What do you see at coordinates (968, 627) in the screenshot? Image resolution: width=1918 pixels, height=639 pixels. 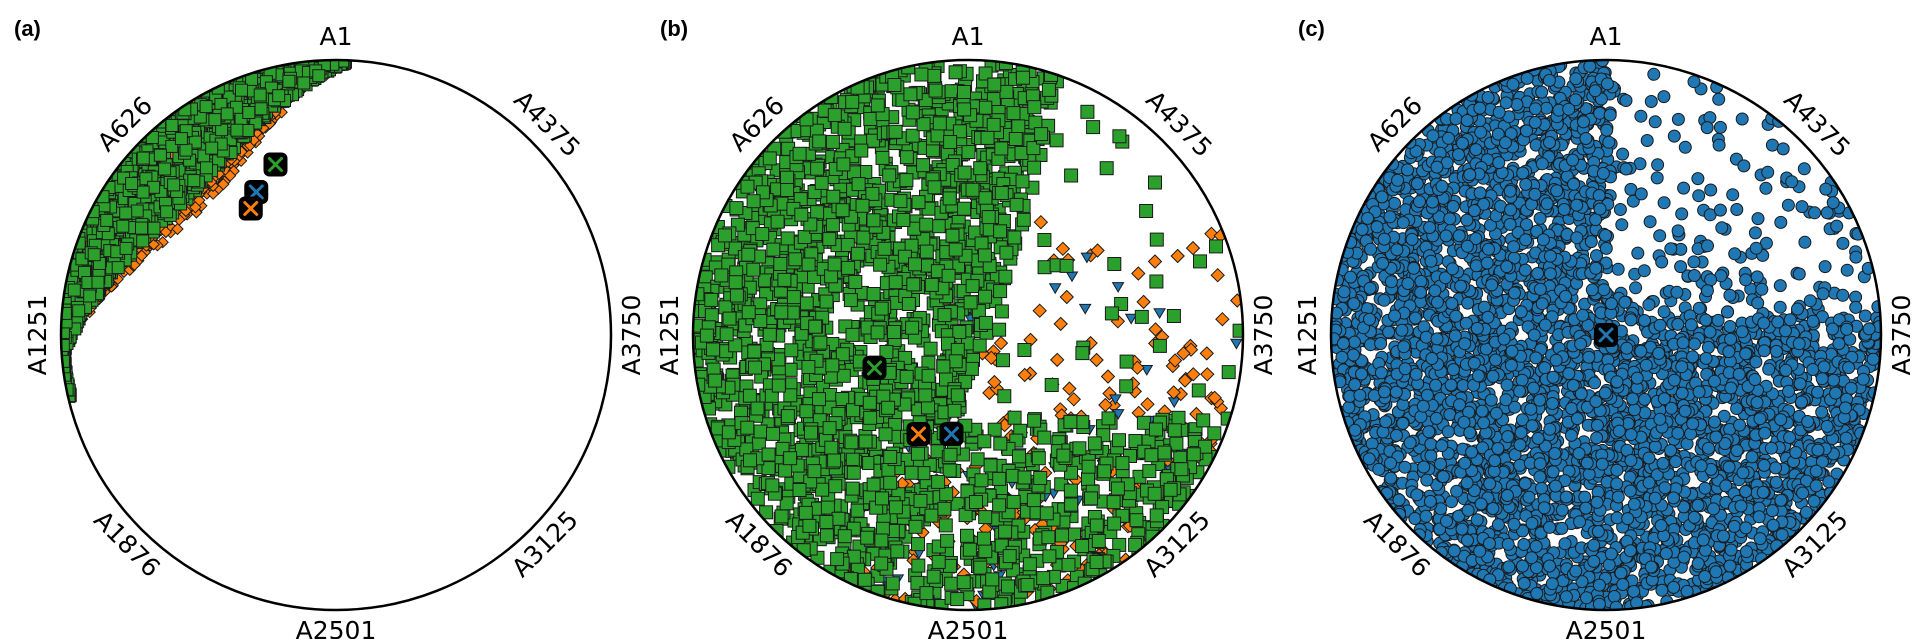 I see `axis-label-a2501: A2501` at bounding box center [968, 627].